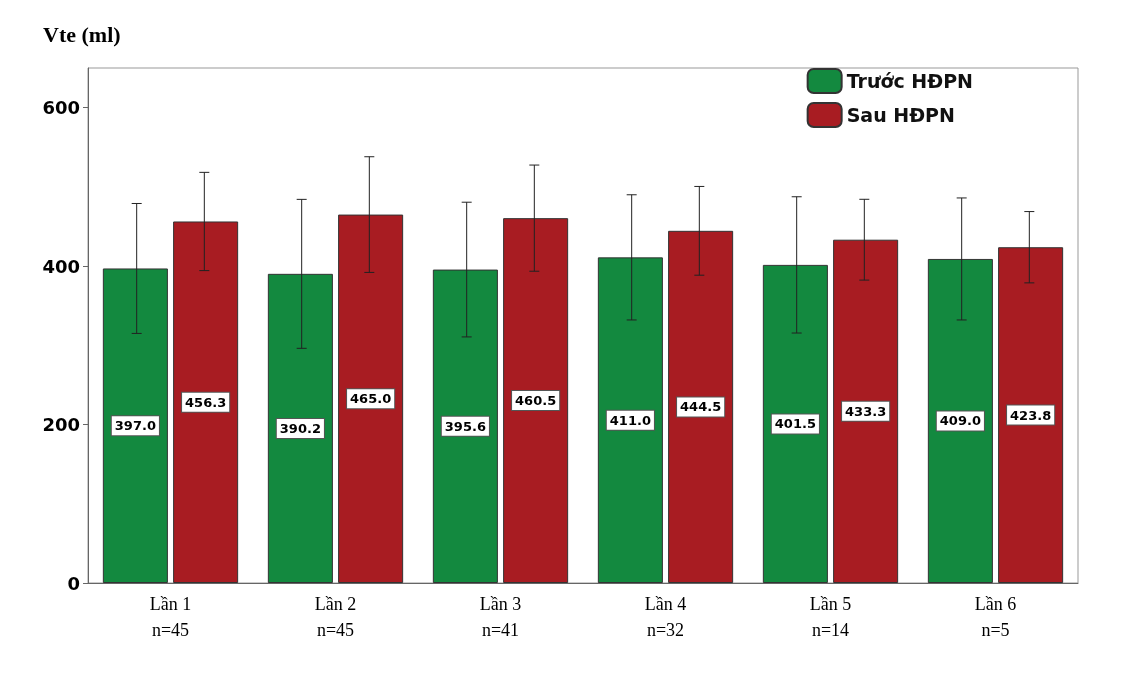 The width and height of the screenshot is (1142, 677). I want to click on data-label: 409.0, so click(960, 421).